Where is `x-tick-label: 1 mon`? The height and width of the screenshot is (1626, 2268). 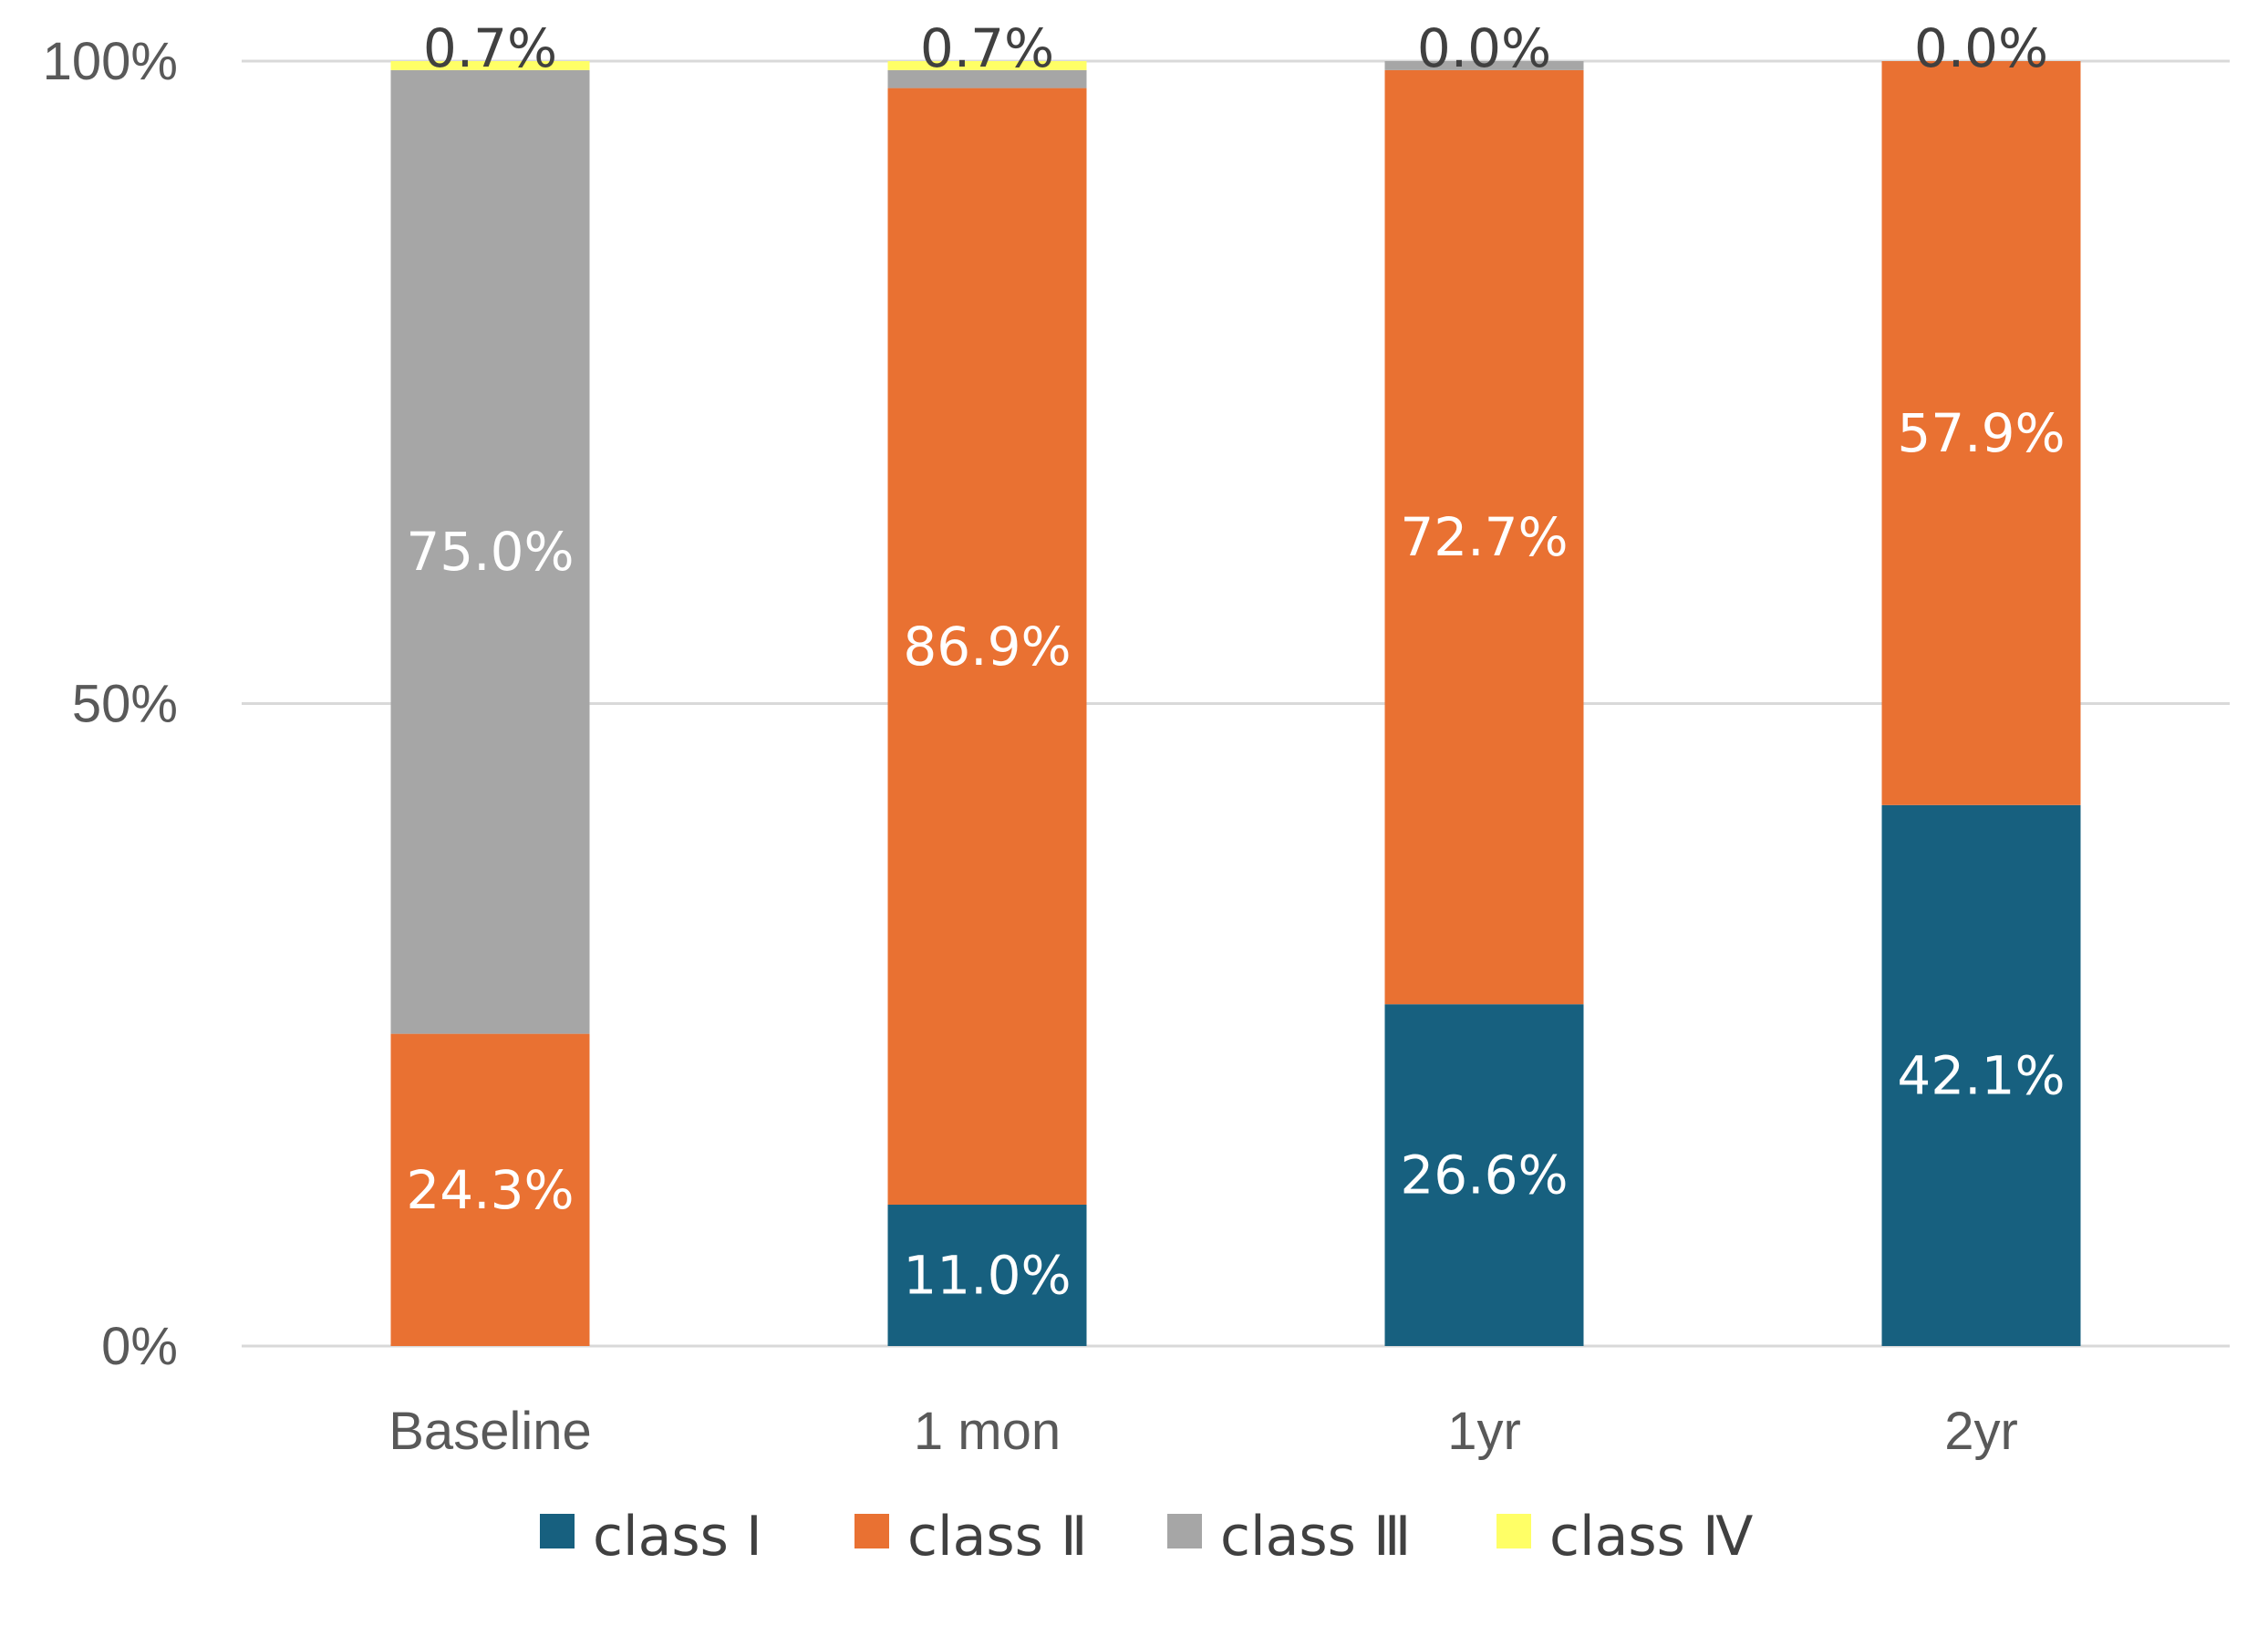
x-tick-label: 1 mon is located at coordinates (987, 1431).